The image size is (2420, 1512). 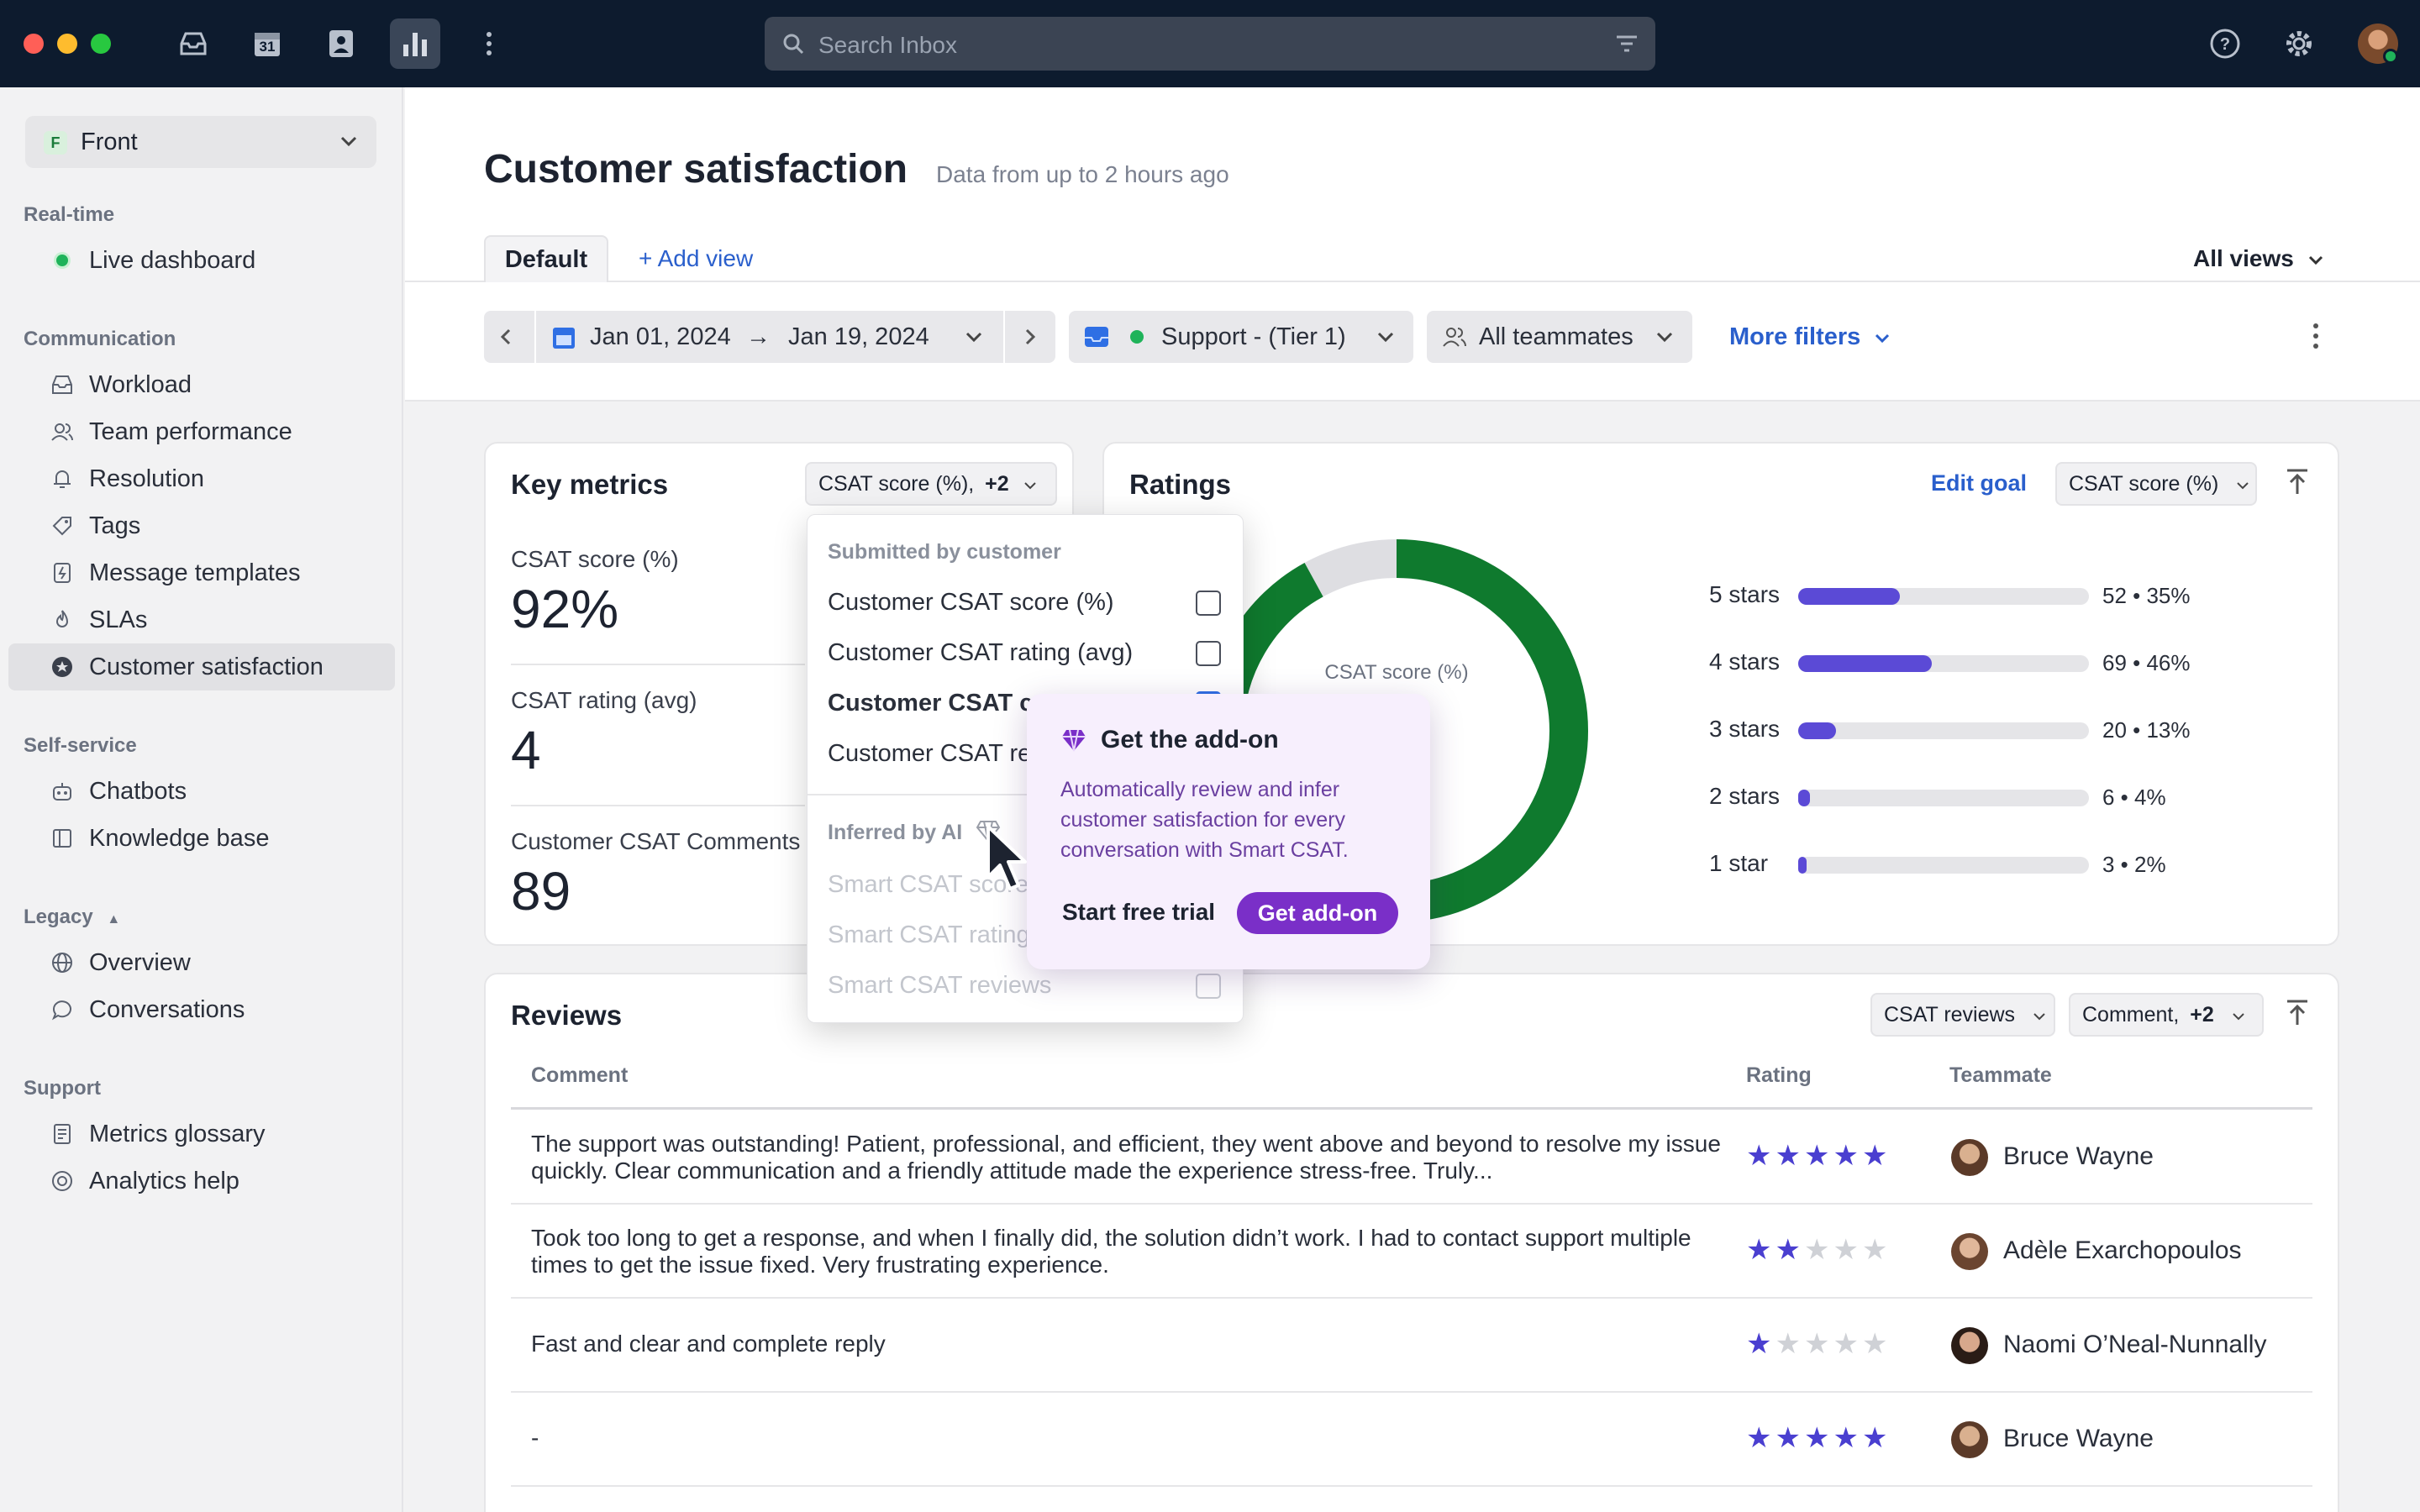 What do you see at coordinates (1139, 912) in the screenshot?
I see `start-free-trial-button: Start free trial` at bounding box center [1139, 912].